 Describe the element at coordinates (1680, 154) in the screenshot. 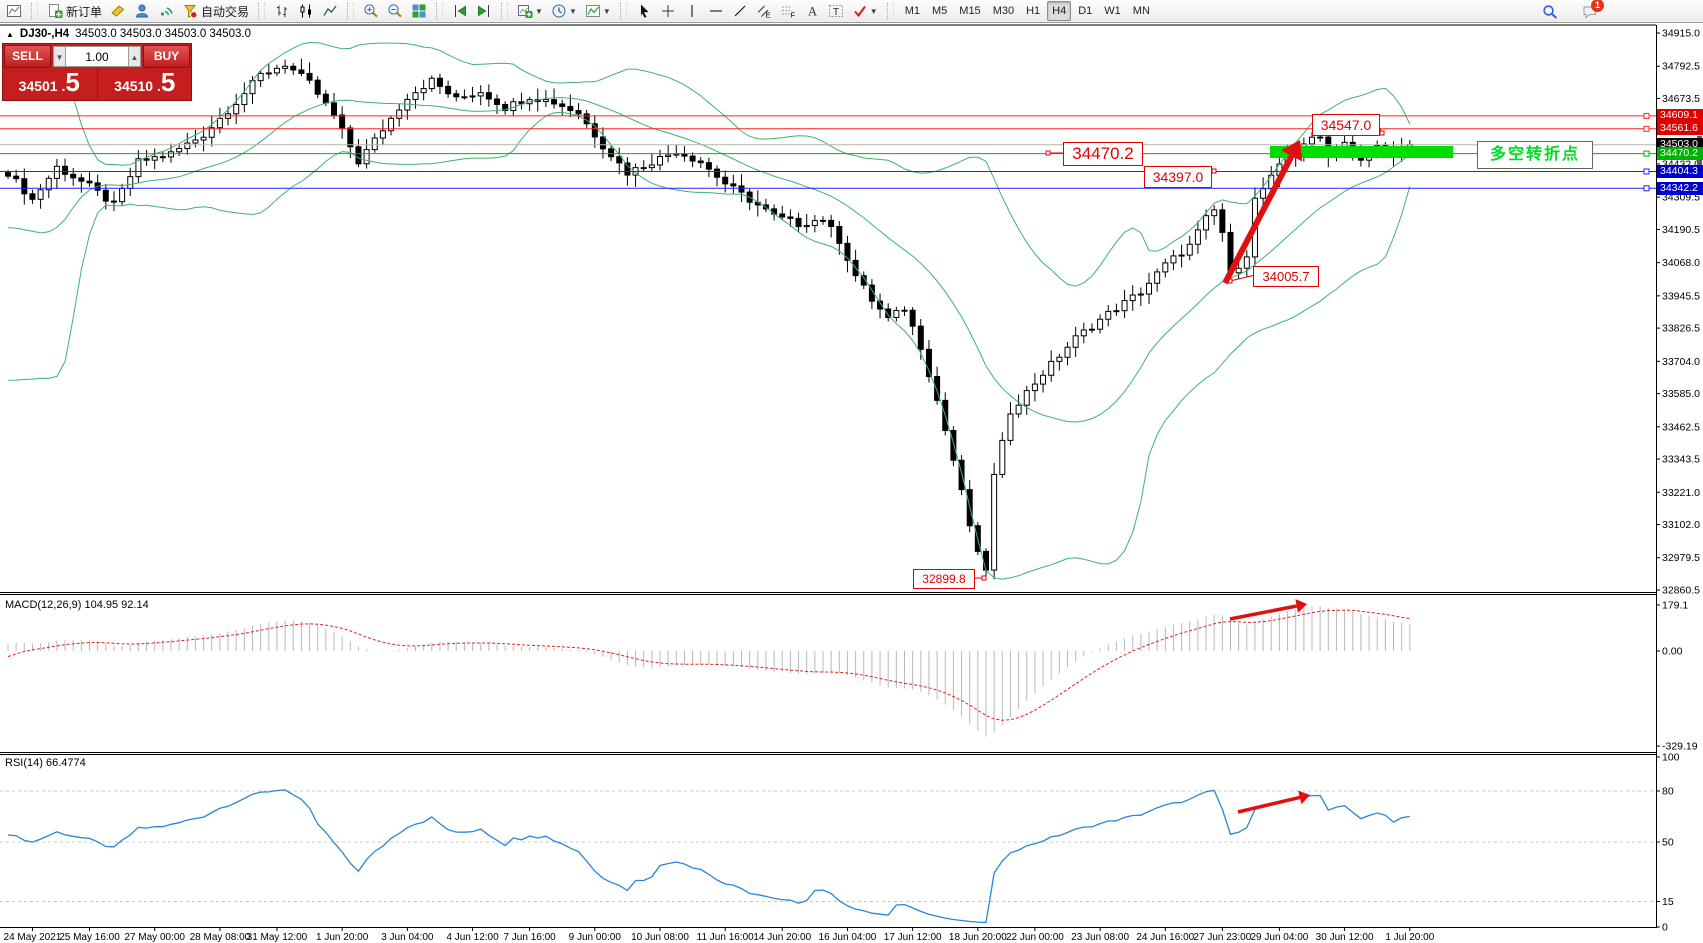

I see `price-badge: 34470.2` at that location.